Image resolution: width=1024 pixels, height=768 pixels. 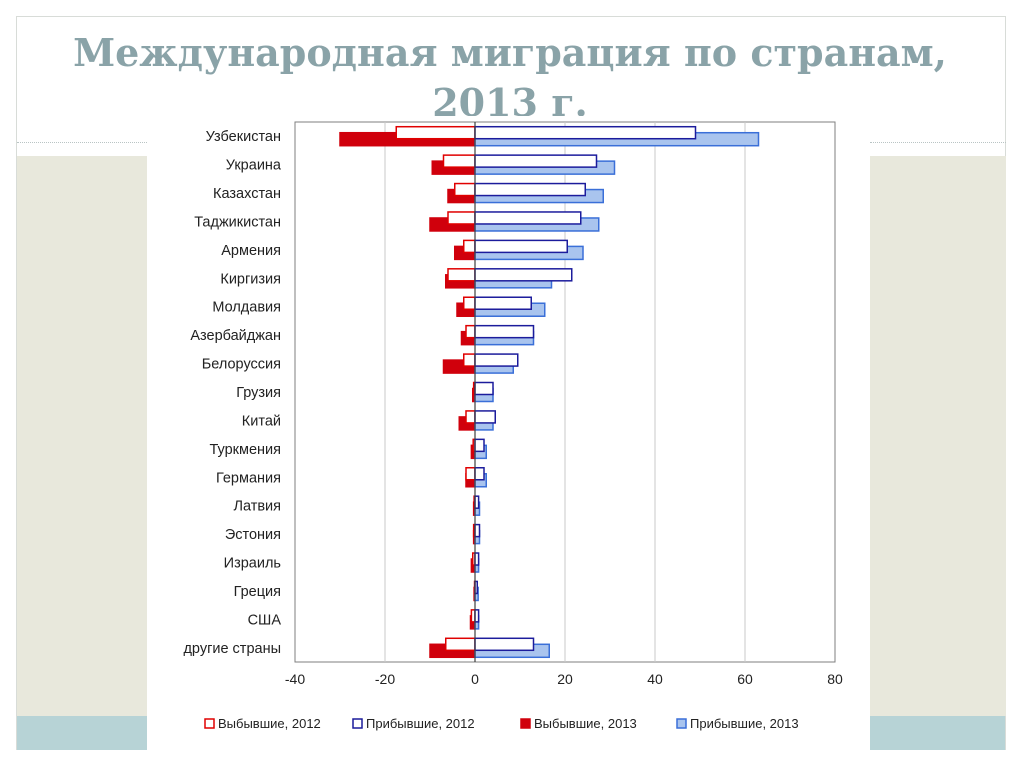 I want to click on x-tick-label: 20, so click(x=565, y=679).